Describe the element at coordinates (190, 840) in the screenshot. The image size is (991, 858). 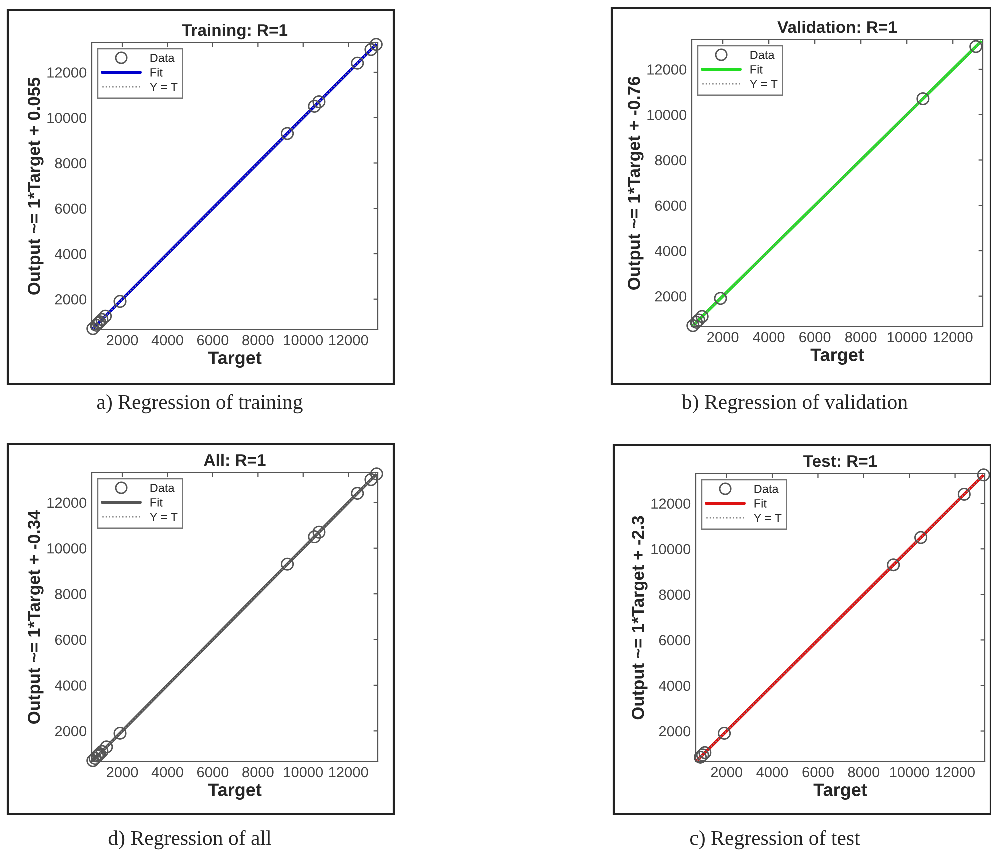
I see `text: d) Regression of all` at that location.